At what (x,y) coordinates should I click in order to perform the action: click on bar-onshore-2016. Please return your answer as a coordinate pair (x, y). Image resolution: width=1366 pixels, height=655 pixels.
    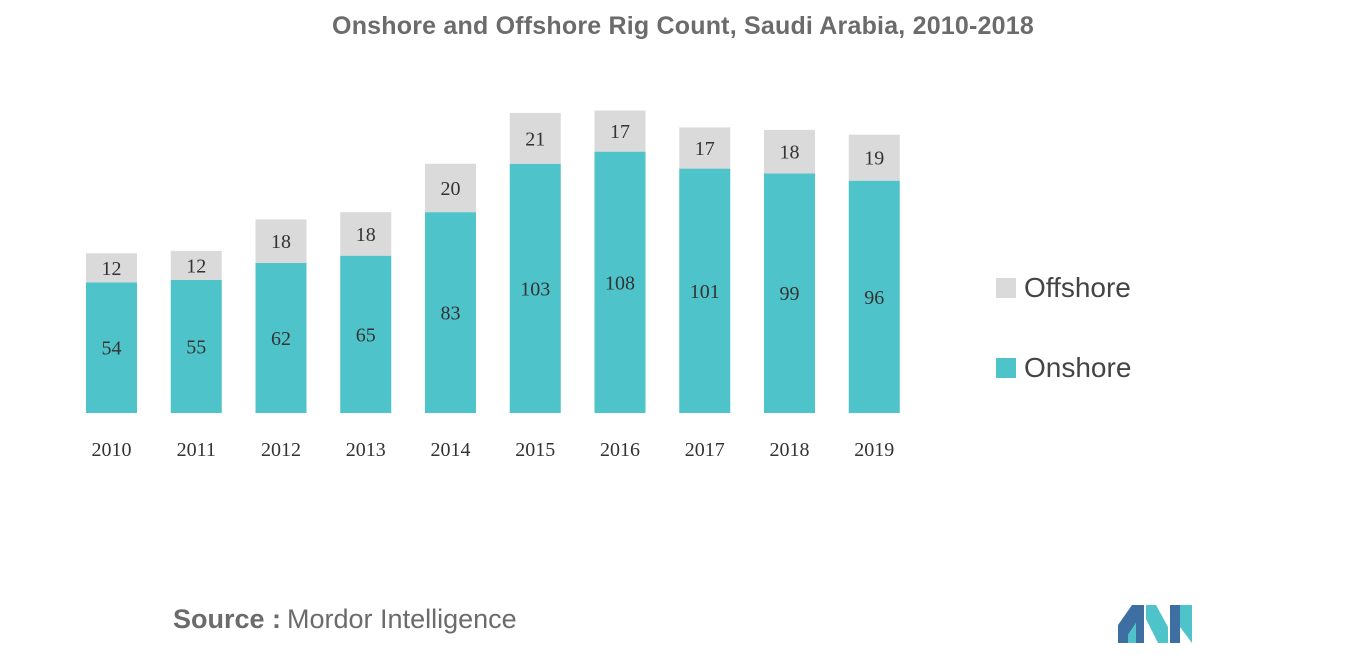
    Looking at the image, I should click on (620, 282).